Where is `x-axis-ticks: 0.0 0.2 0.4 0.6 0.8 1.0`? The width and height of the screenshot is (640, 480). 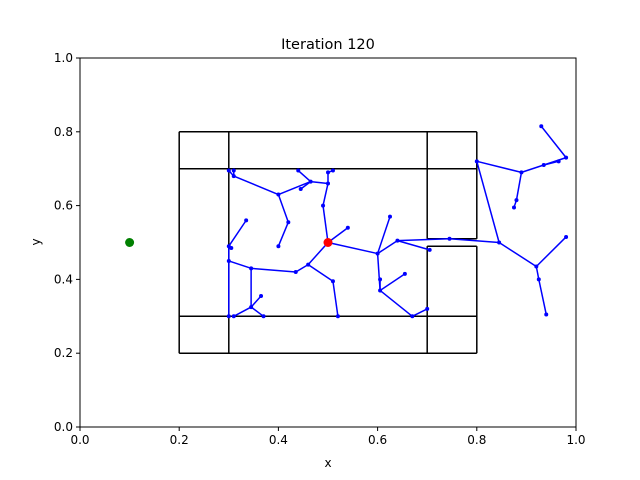 x-axis-ticks: 0.0 0.2 0.4 0.6 0.8 1.0 is located at coordinates (328, 437).